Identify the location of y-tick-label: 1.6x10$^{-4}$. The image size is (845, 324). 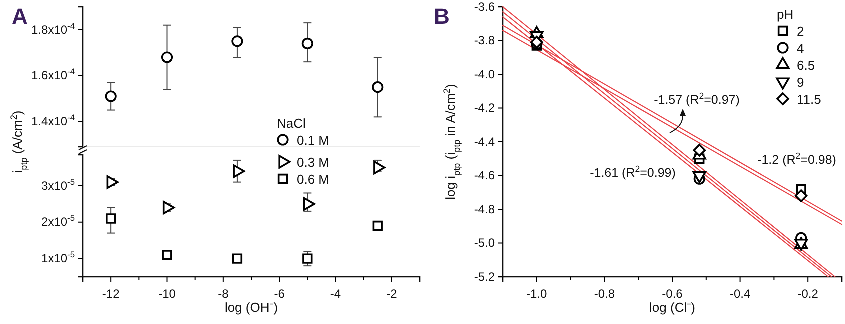
(54, 74).